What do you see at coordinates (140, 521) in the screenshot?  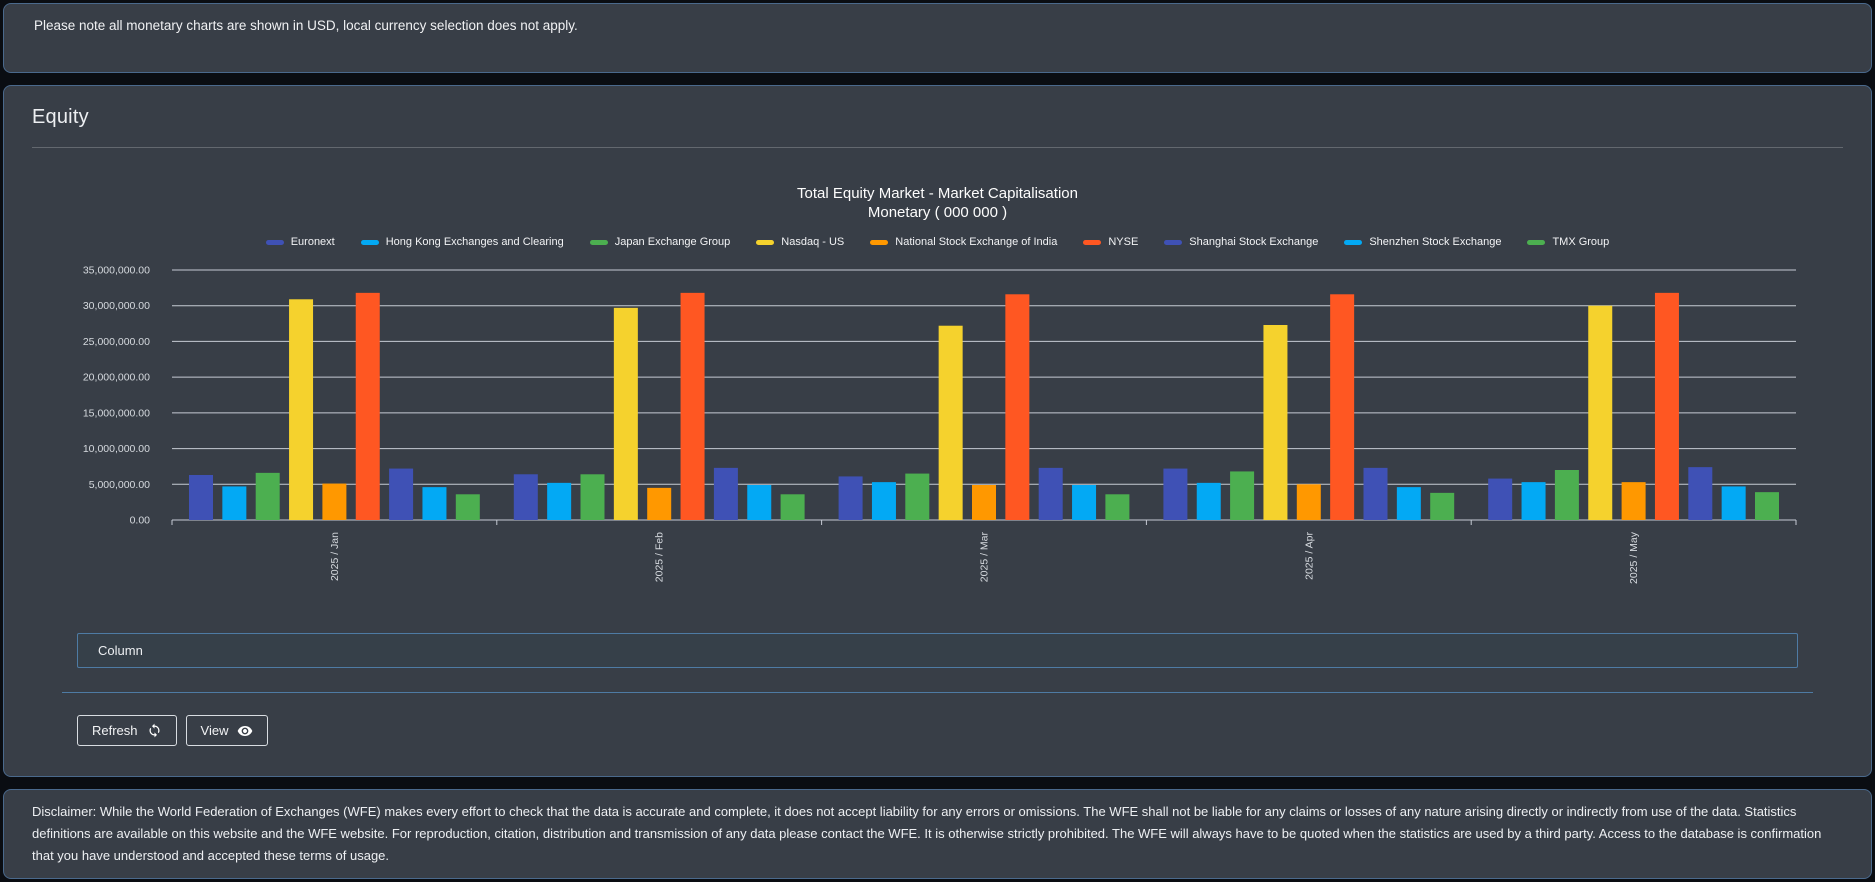 I see `y-axis-label: 0.00` at bounding box center [140, 521].